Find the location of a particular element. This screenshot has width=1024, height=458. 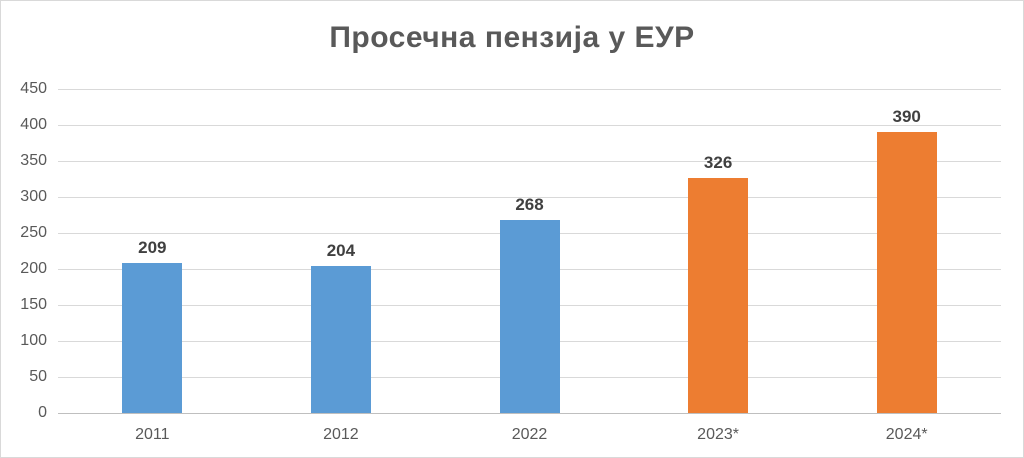

y-axis-tick-label: 100 is located at coordinates (33, 340).